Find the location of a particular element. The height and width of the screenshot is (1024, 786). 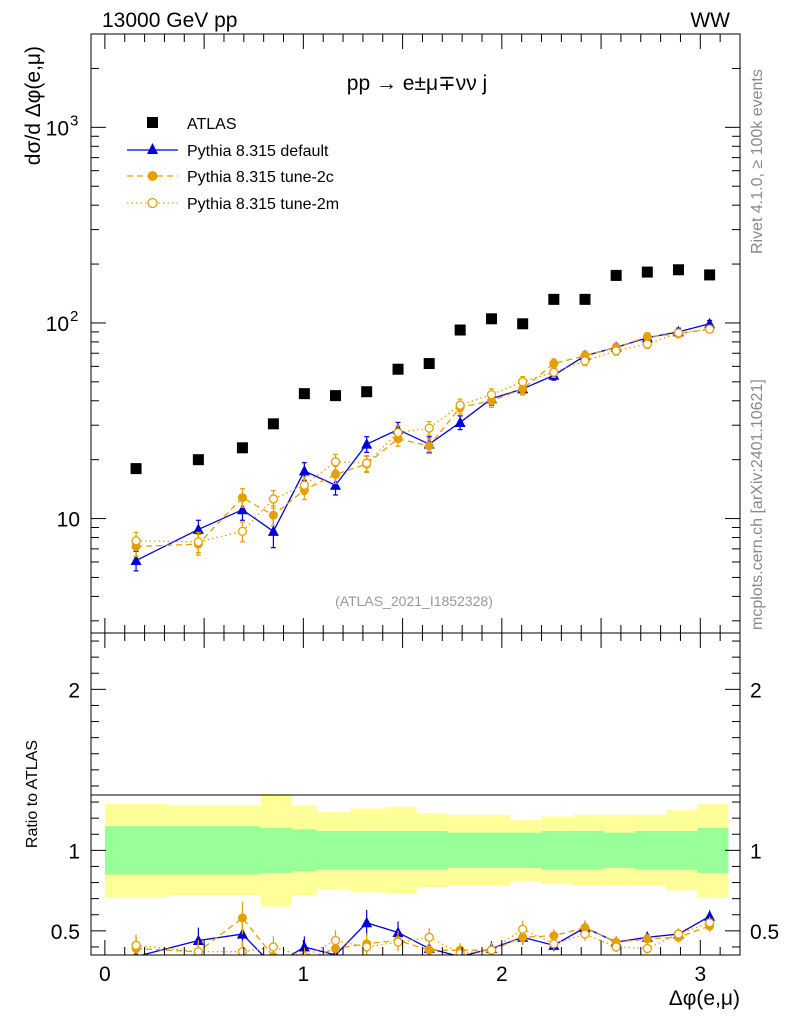

ratio-line-default is located at coordinates (424, 935).